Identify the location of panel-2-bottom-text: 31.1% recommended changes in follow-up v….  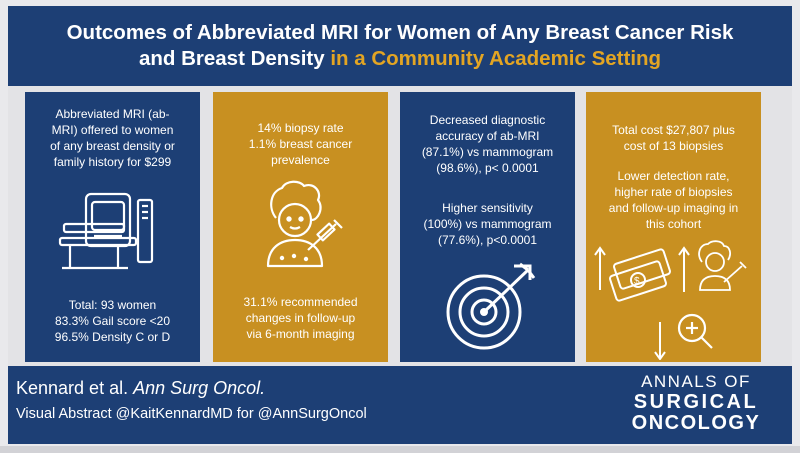
(300, 318).